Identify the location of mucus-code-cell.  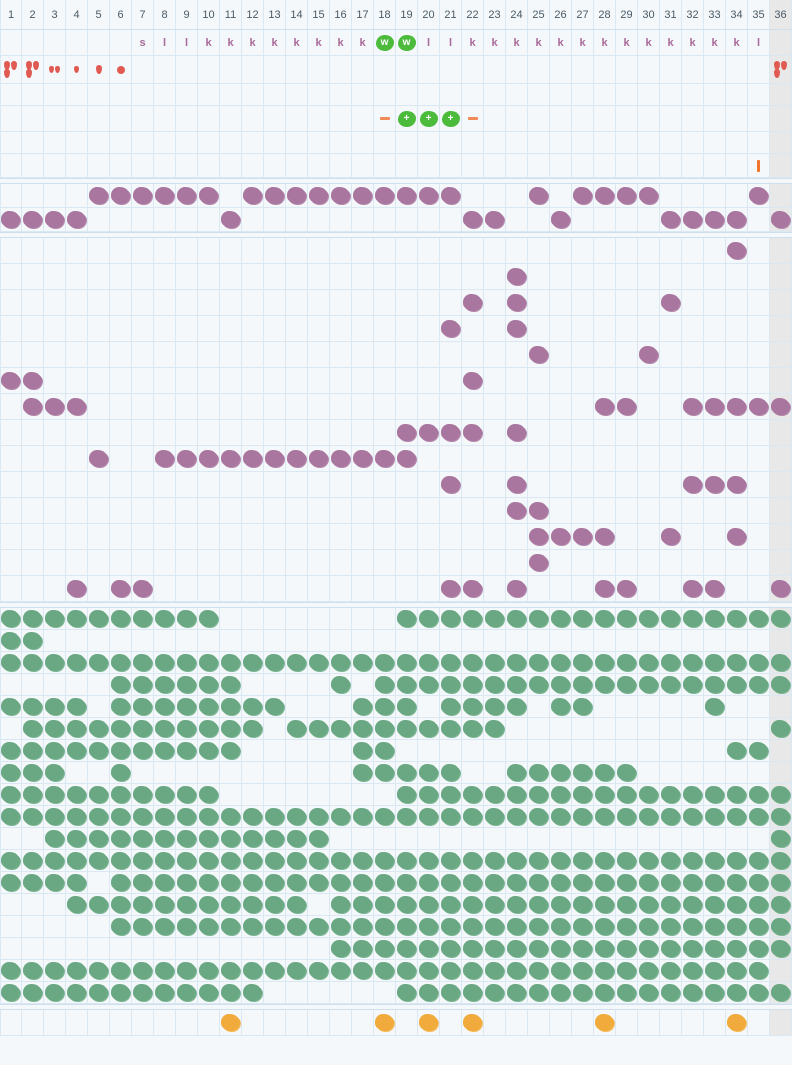
(33, 42).